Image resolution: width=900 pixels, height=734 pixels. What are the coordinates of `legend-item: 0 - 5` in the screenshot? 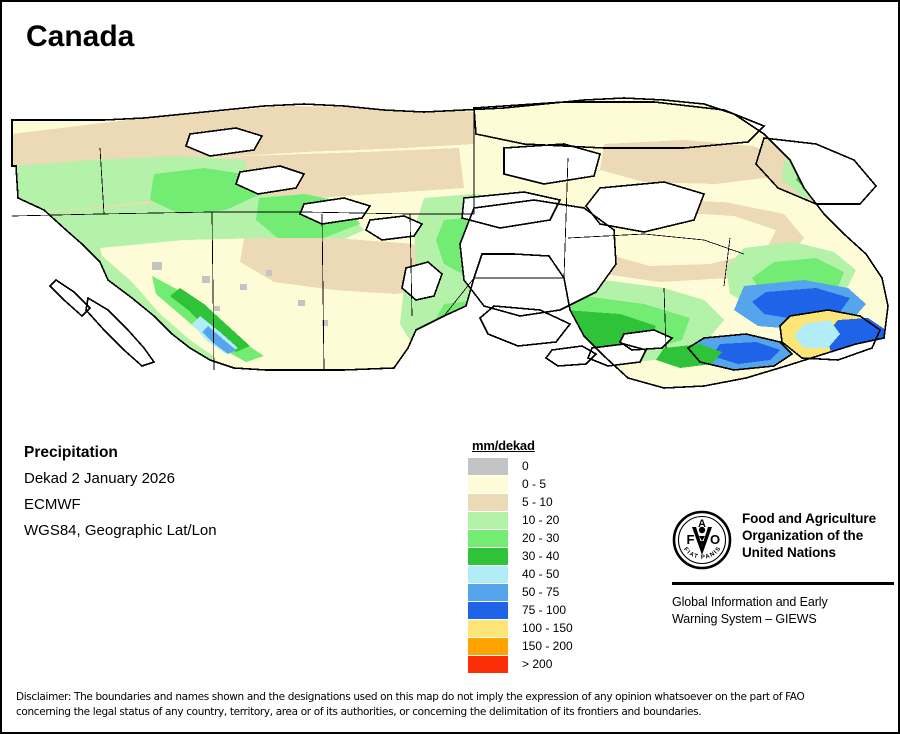 It's located at (543, 484).